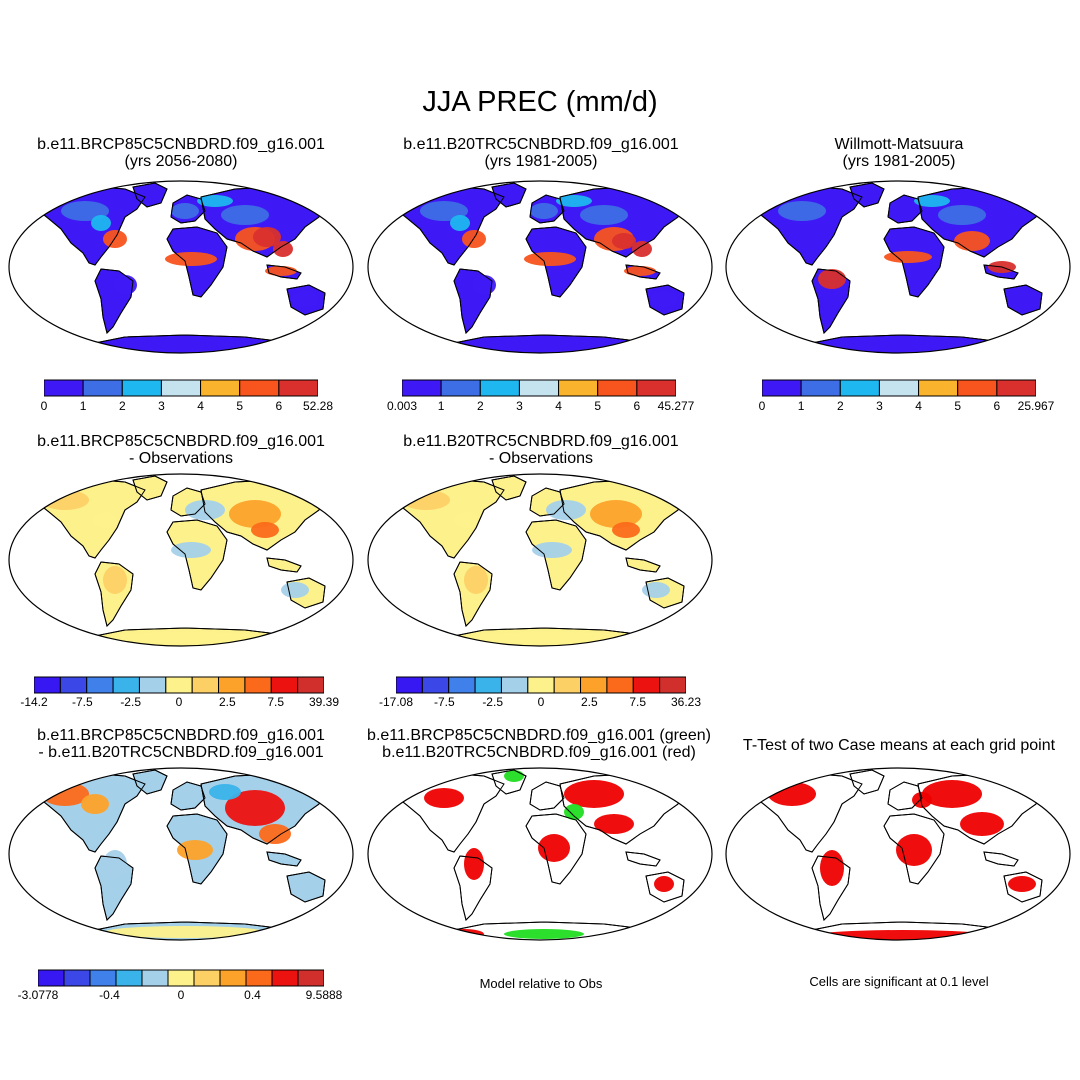 This screenshot has width=1080, height=1080. What do you see at coordinates (275, 702) in the screenshot?
I see `colorbar-tick-label: 7.5` at bounding box center [275, 702].